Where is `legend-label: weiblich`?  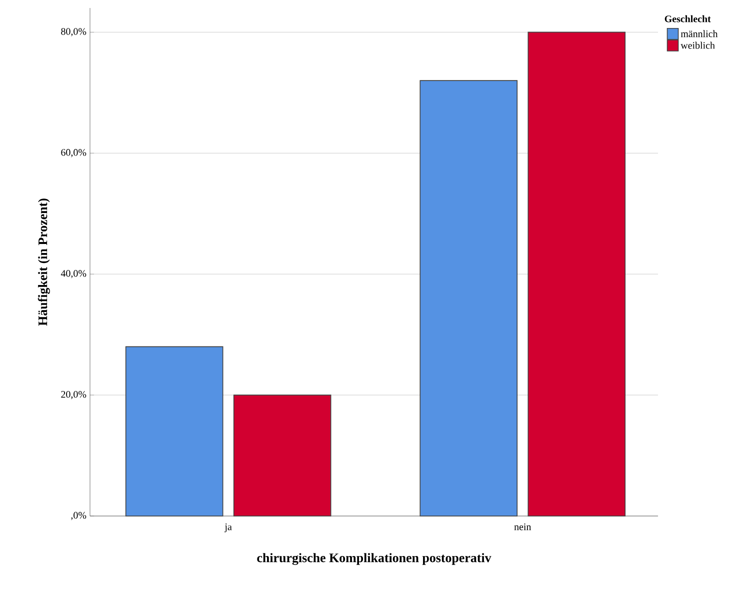 legend-label: weiblich is located at coordinates (697, 45).